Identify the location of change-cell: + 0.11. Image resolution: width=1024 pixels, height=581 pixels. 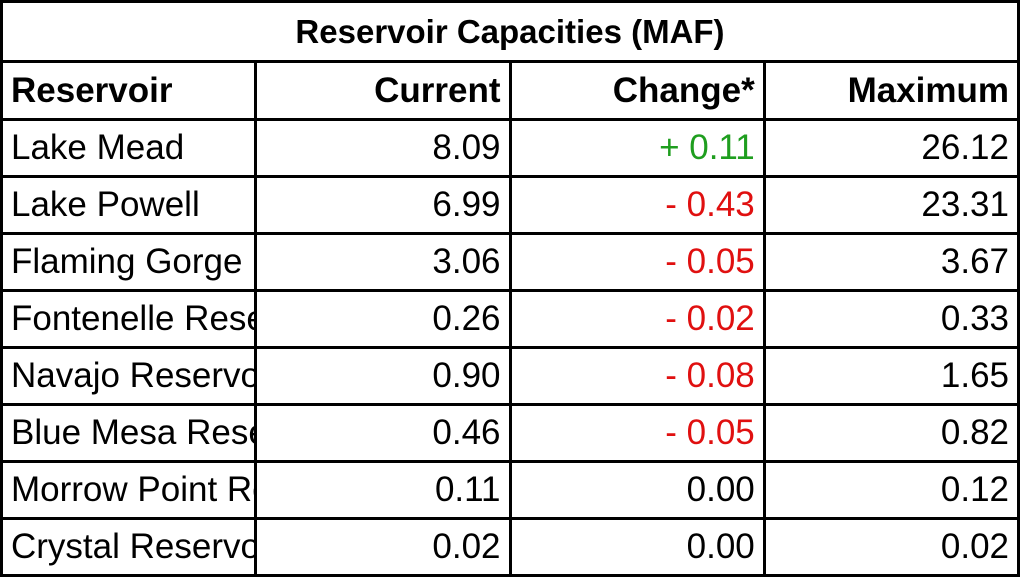
(637, 148).